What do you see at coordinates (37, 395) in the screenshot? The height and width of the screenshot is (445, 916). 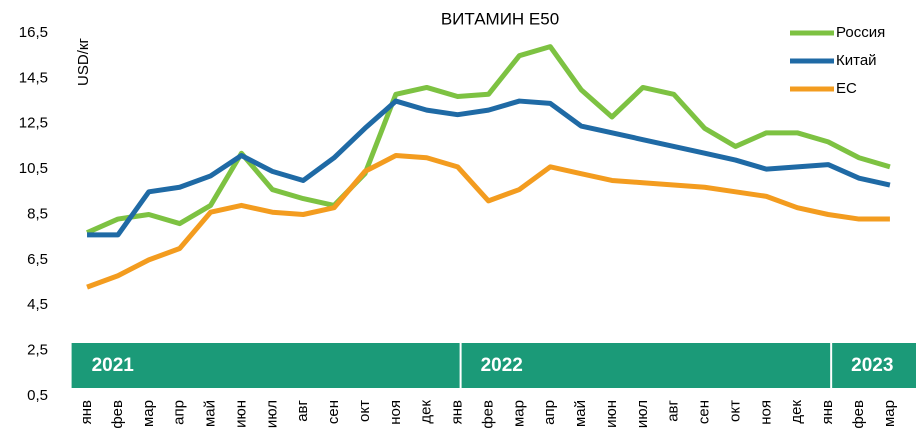 I see `y-tick-label: 0,5` at bounding box center [37, 395].